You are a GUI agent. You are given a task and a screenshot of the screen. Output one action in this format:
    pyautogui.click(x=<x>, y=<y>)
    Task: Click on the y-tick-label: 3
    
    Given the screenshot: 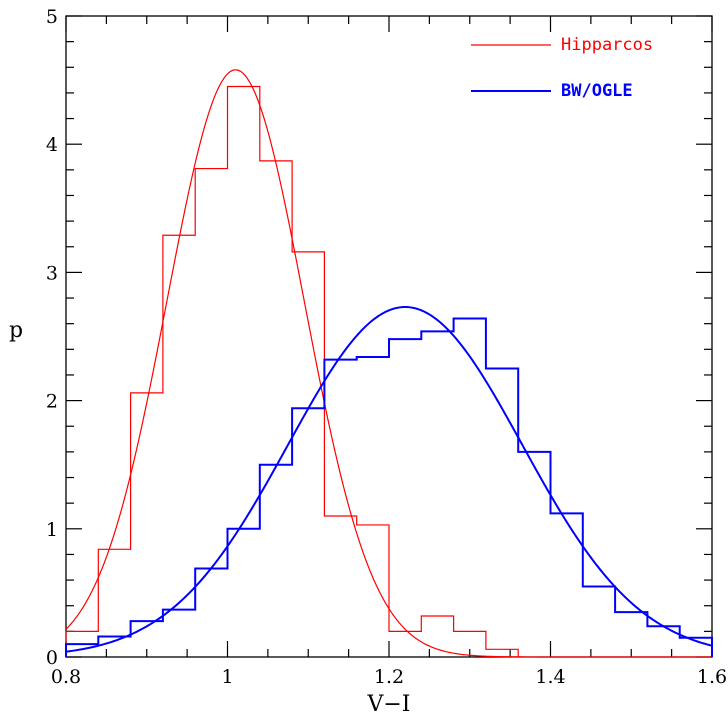 What is the action you would take?
    pyautogui.click(x=52, y=273)
    